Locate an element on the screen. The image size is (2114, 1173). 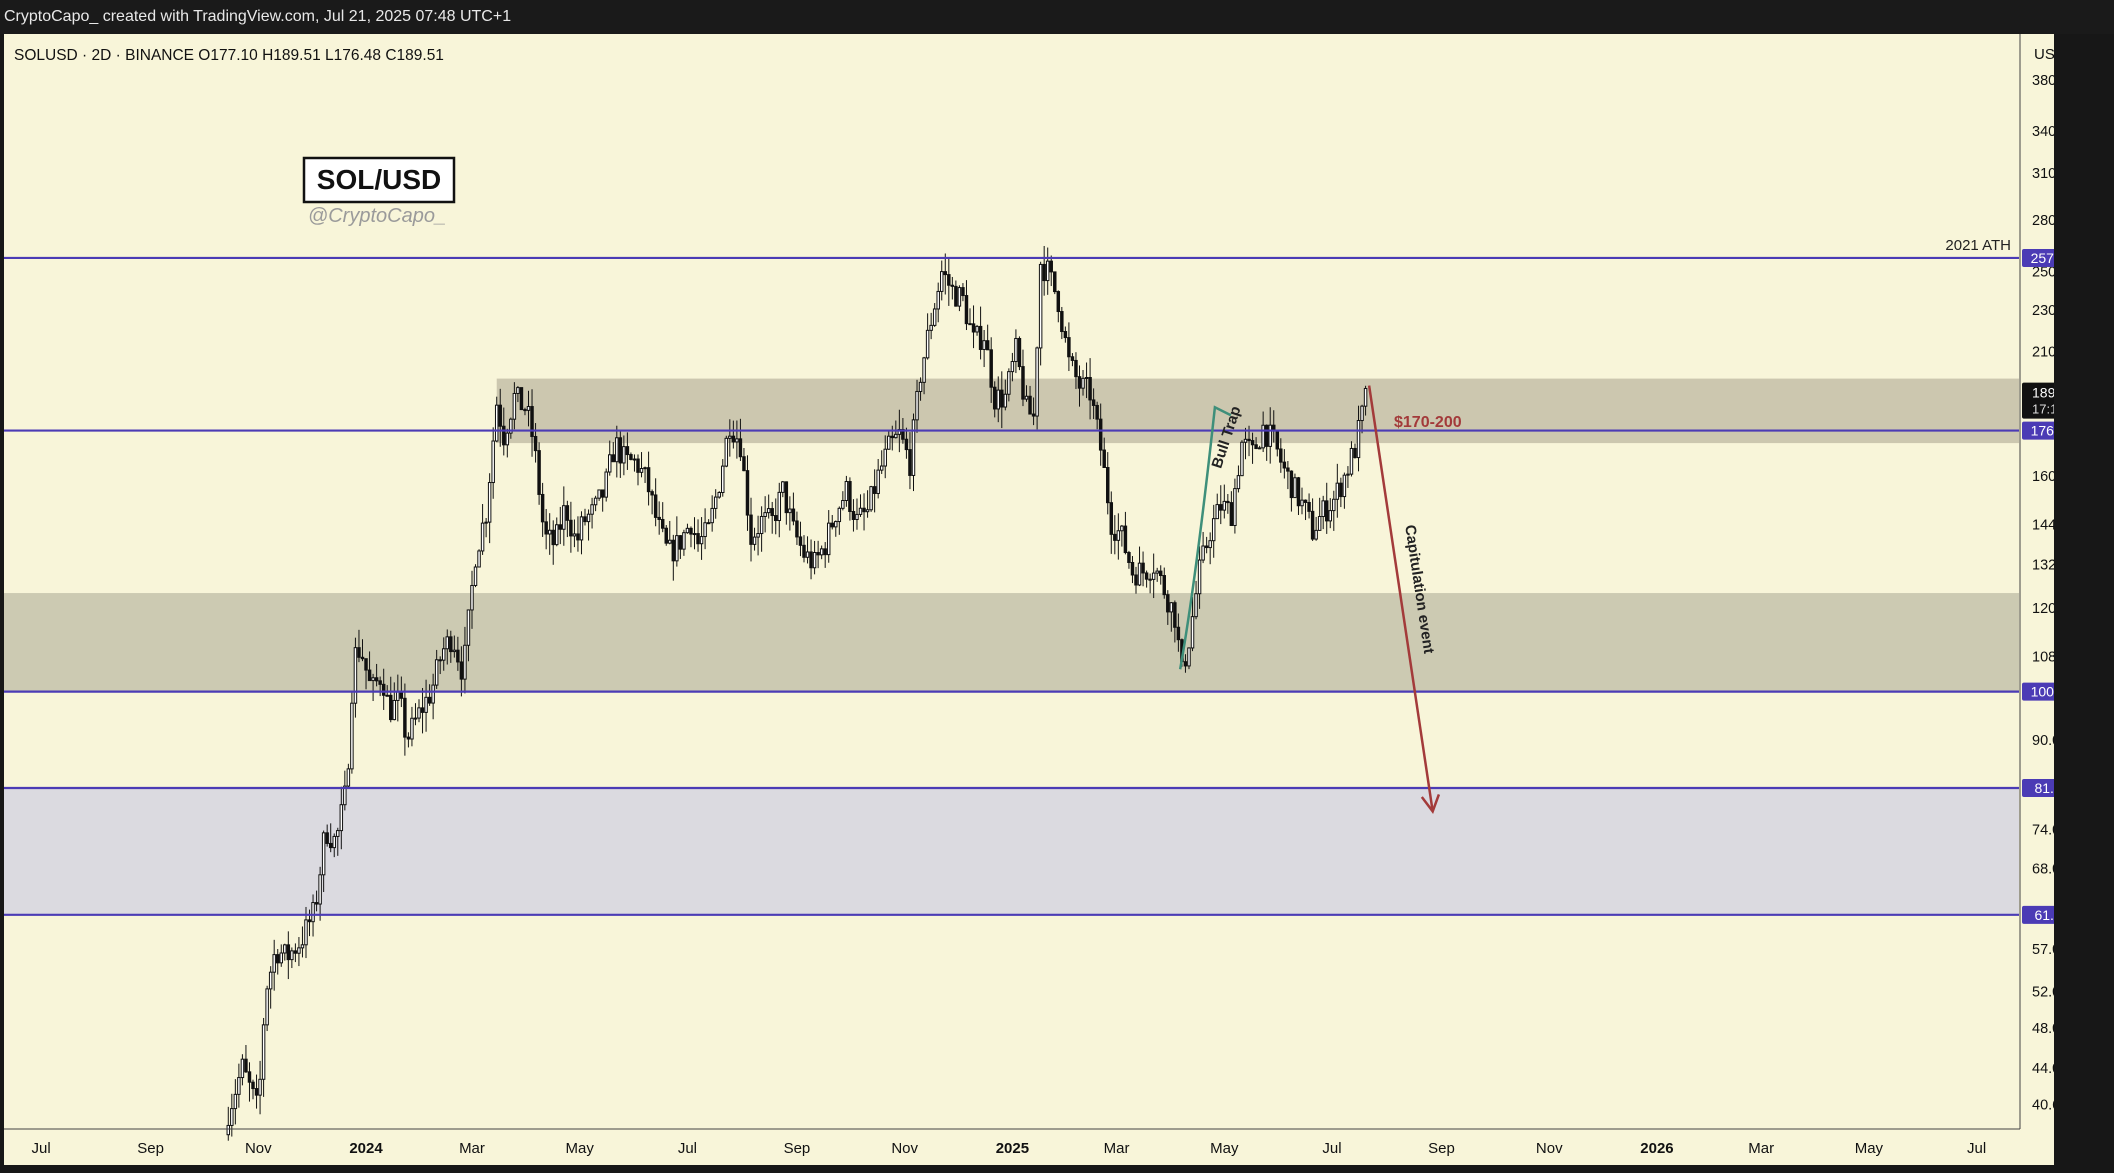
price-tag-text: 61.44 is located at coordinates (2044, 915).